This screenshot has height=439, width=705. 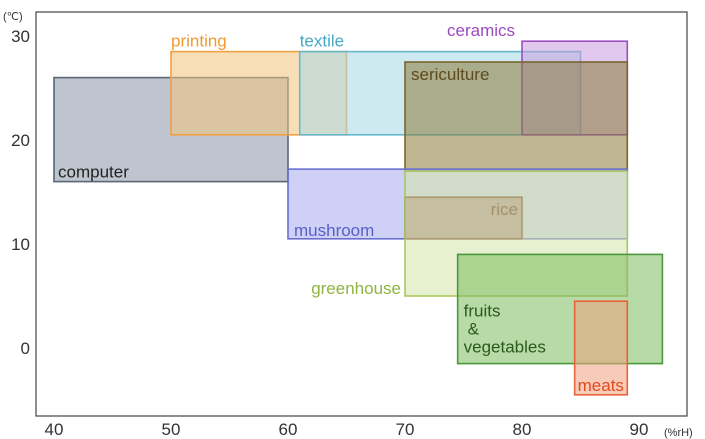 I want to click on x-tick-40: 40, so click(x=54, y=429).